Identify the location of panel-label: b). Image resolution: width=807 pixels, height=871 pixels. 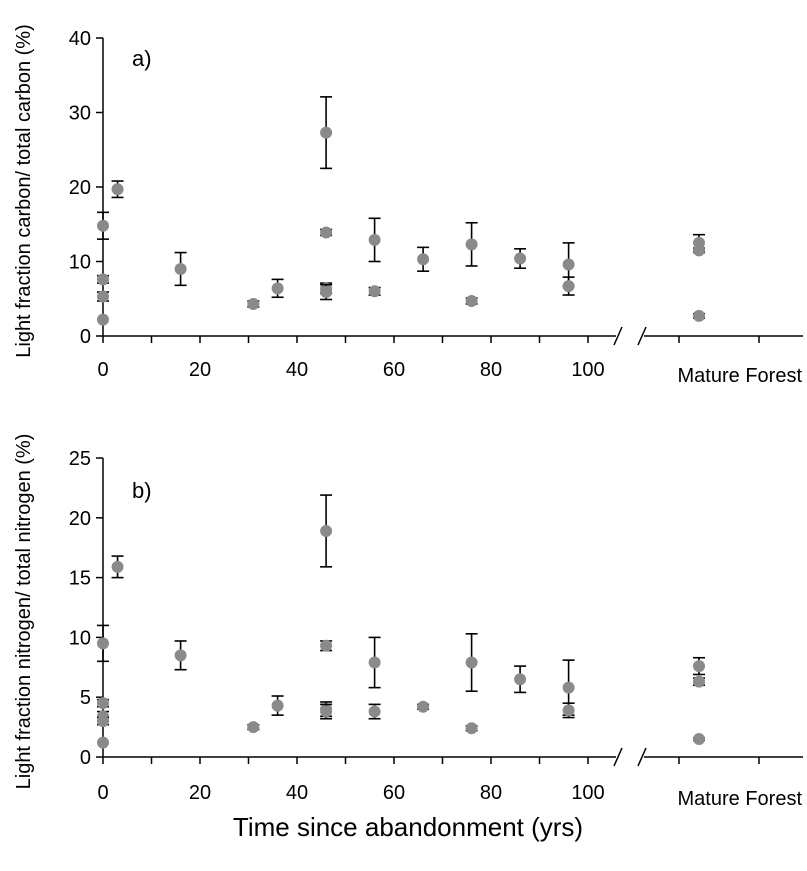
(142, 490).